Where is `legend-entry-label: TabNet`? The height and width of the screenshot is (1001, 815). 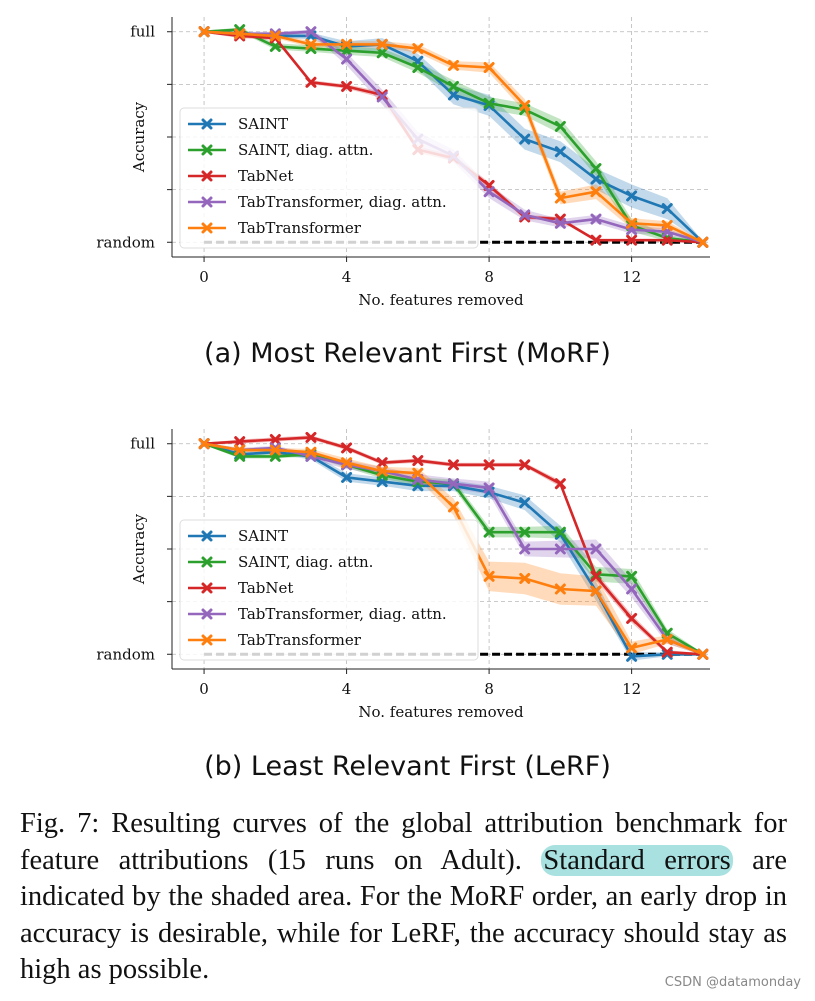
legend-entry-label: TabNet is located at coordinates (265, 176).